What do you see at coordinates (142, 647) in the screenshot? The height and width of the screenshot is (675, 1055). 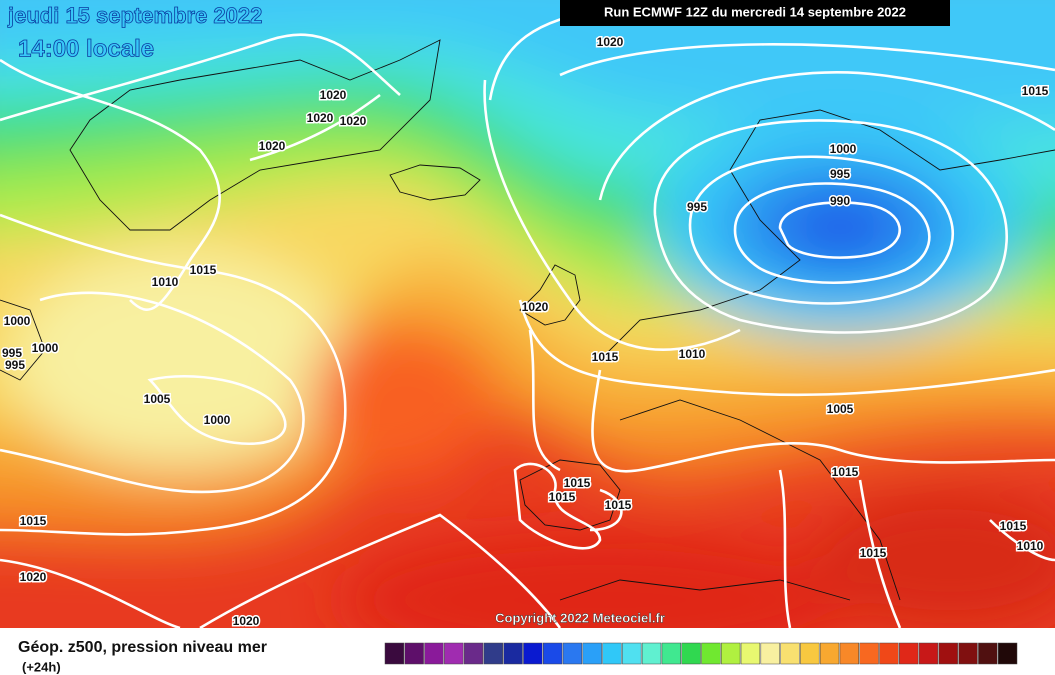 I see `legend-title: Géop. z500, pression niveau mer` at bounding box center [142, 647].